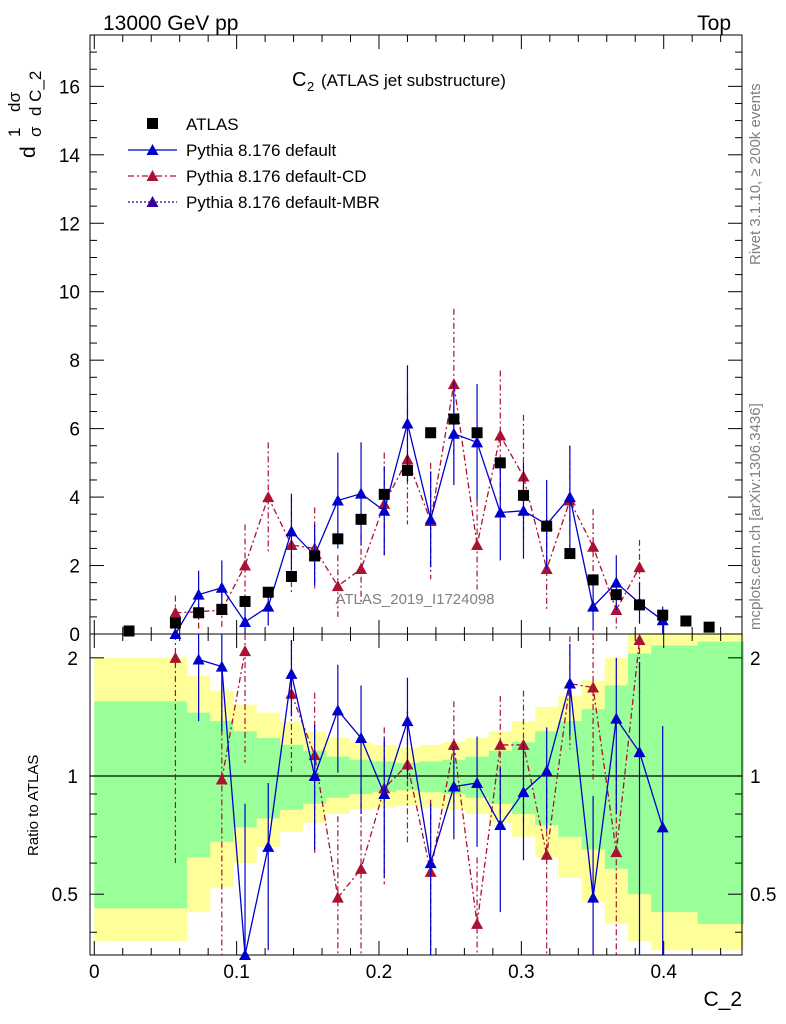 The height and width of the screenshot is (1024, 786). What do you see at coordinates (72, 777) in the screenshot?
I see `ratio-tick-label: 1` at bounding box center [72, 777].